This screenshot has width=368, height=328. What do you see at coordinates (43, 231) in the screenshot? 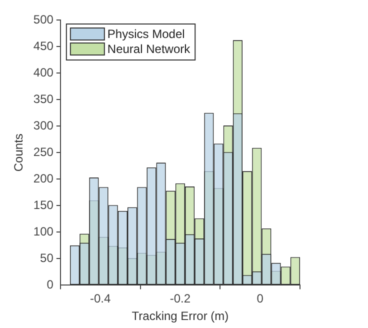
I see `y-tick-label: 100` at bounding box center [43, 231].